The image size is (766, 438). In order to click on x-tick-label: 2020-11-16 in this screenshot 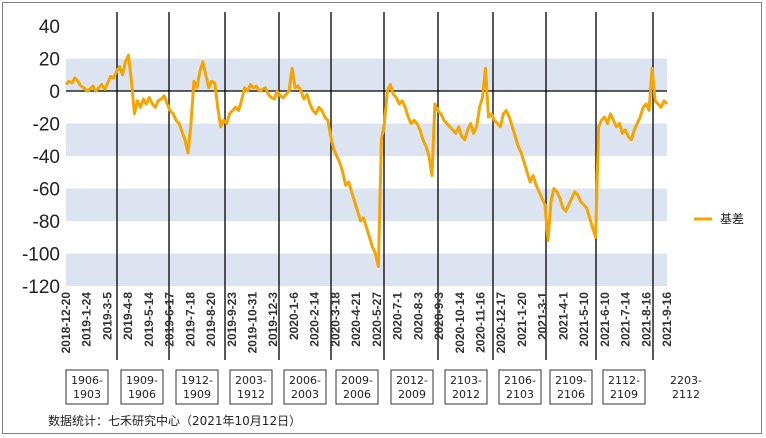, I will do `click(480, 322)`.